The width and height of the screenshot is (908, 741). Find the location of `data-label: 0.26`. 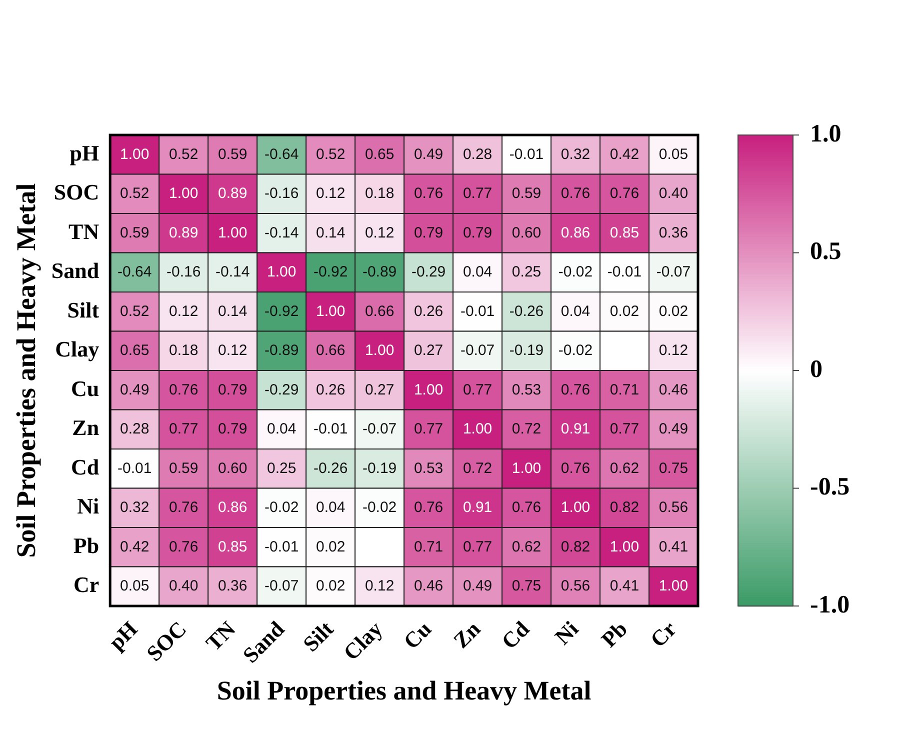

data-label: 0.26 is located at coordinates (429, 311).